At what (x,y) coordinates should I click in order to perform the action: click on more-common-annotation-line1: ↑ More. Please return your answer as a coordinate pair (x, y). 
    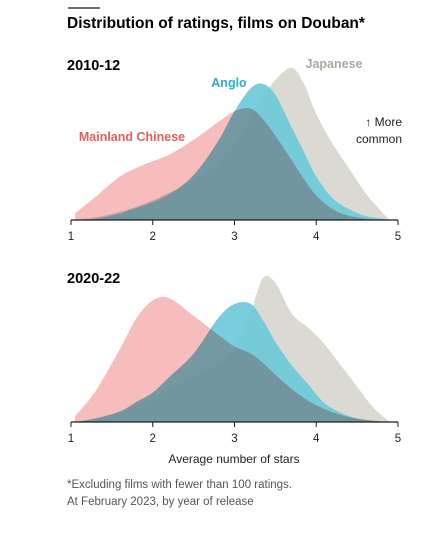
    Looking at the image, I should click on (383, 122).